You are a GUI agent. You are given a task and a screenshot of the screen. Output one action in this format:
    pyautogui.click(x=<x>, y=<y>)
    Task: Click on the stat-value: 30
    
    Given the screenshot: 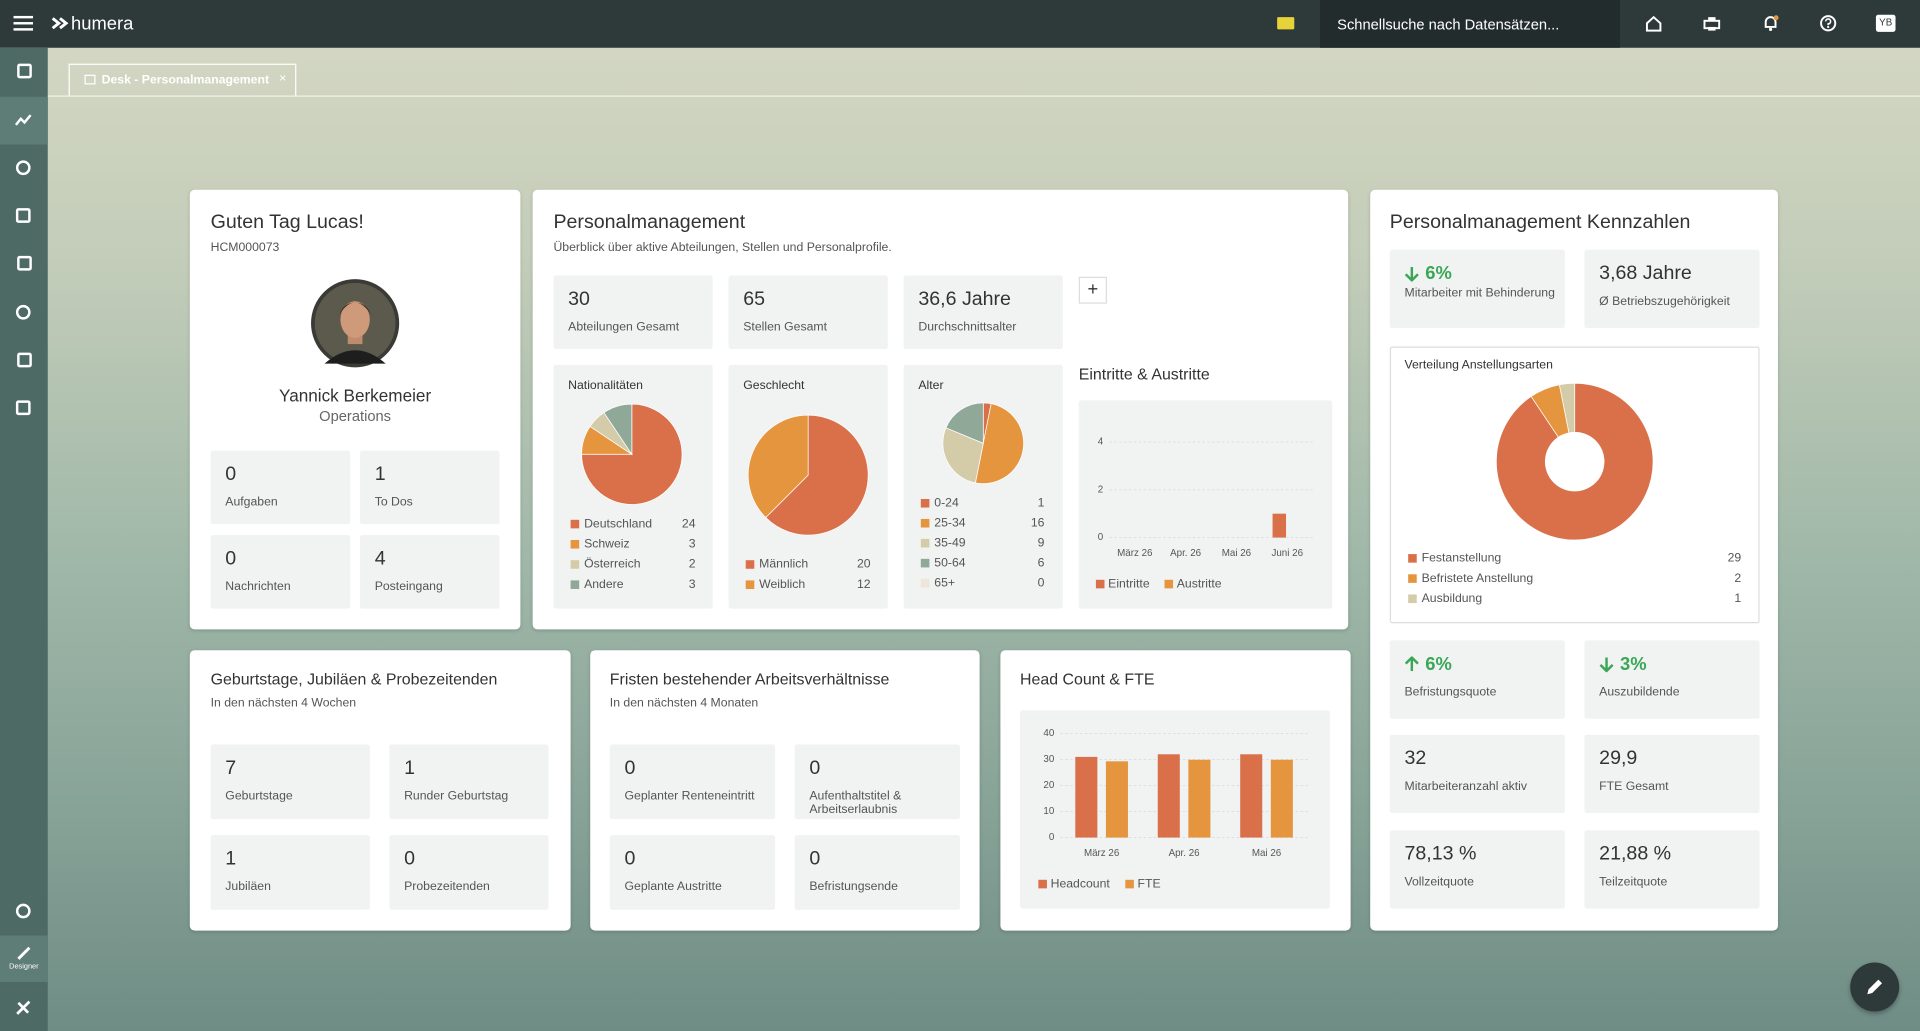 What is the action you would take?
    pyautogui.click(x=579, y=299)
    